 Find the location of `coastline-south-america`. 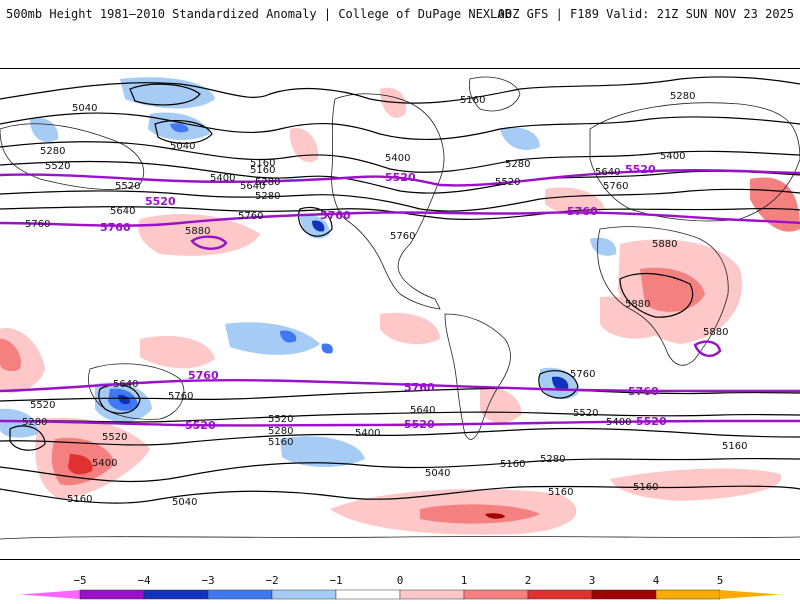

coastline-south-america is located at coordinates (477, 376).